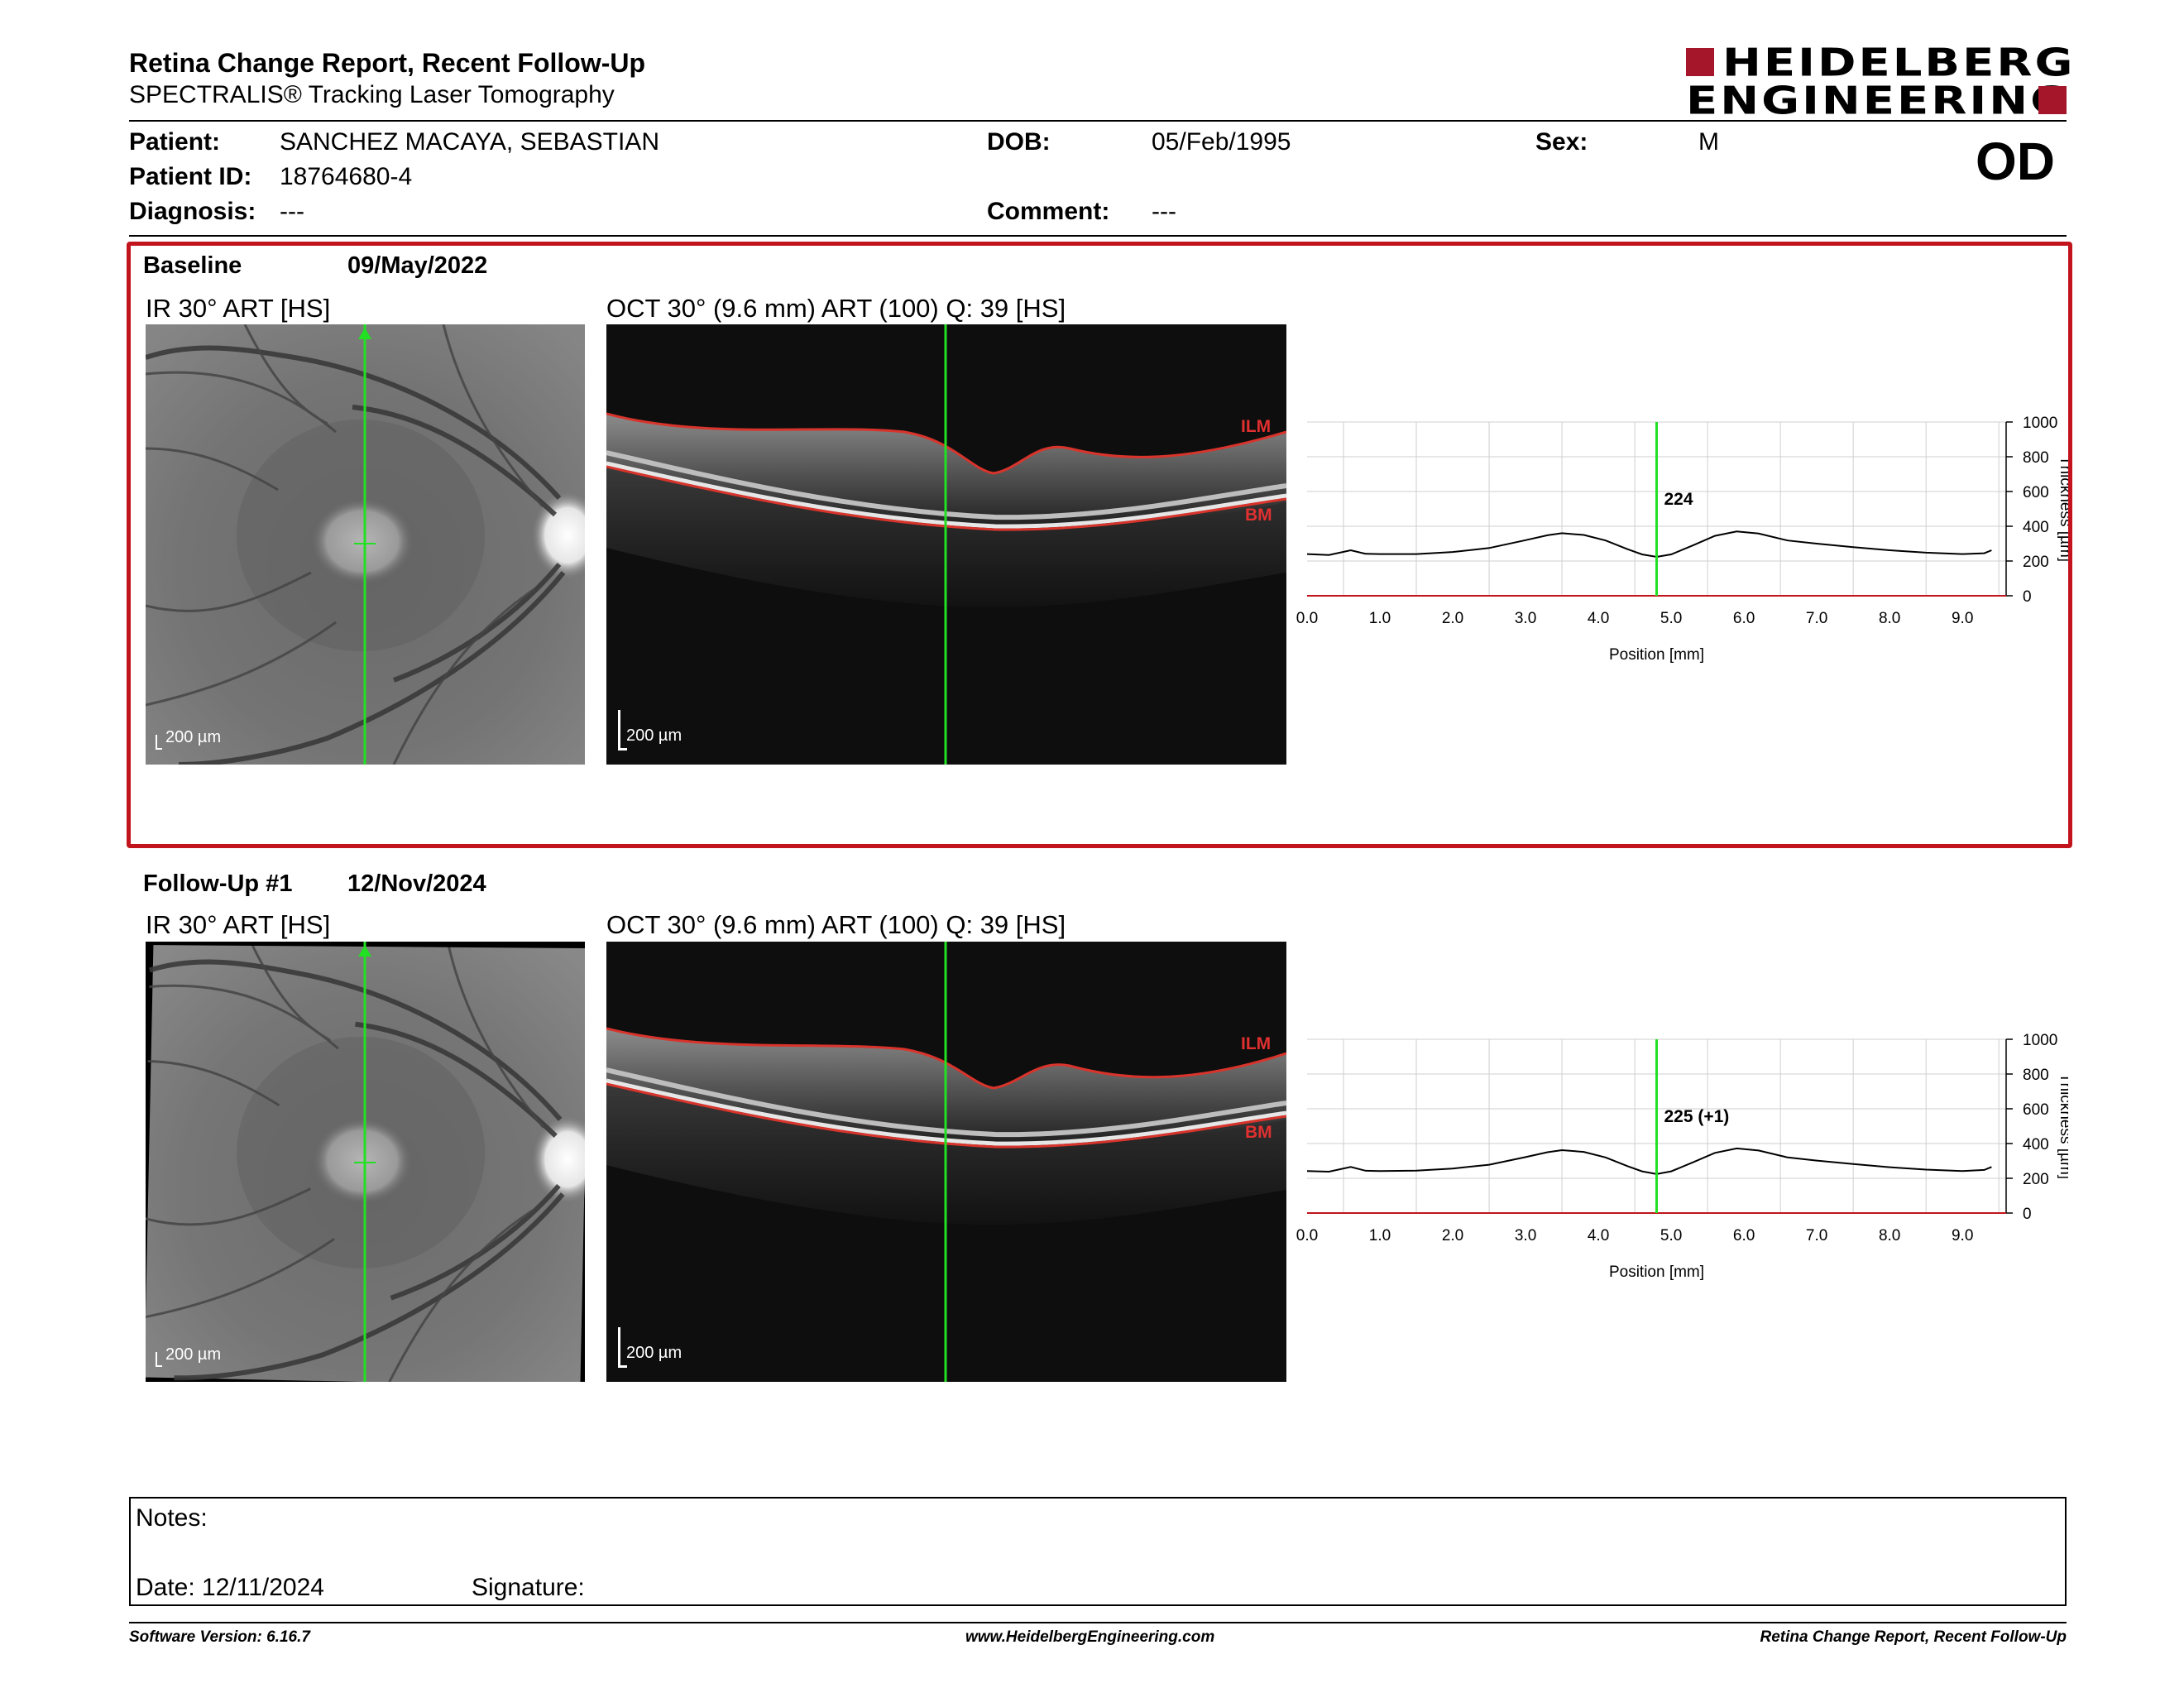  Describe the element at coordinates (190, 176) in the screenshot. I see `patient-id-label: Patient ID:` at that location.